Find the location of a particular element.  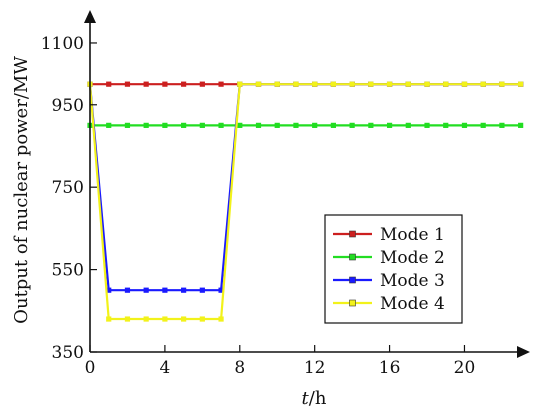

y-tick-label: 1100 is located at coordinates (62, 44).